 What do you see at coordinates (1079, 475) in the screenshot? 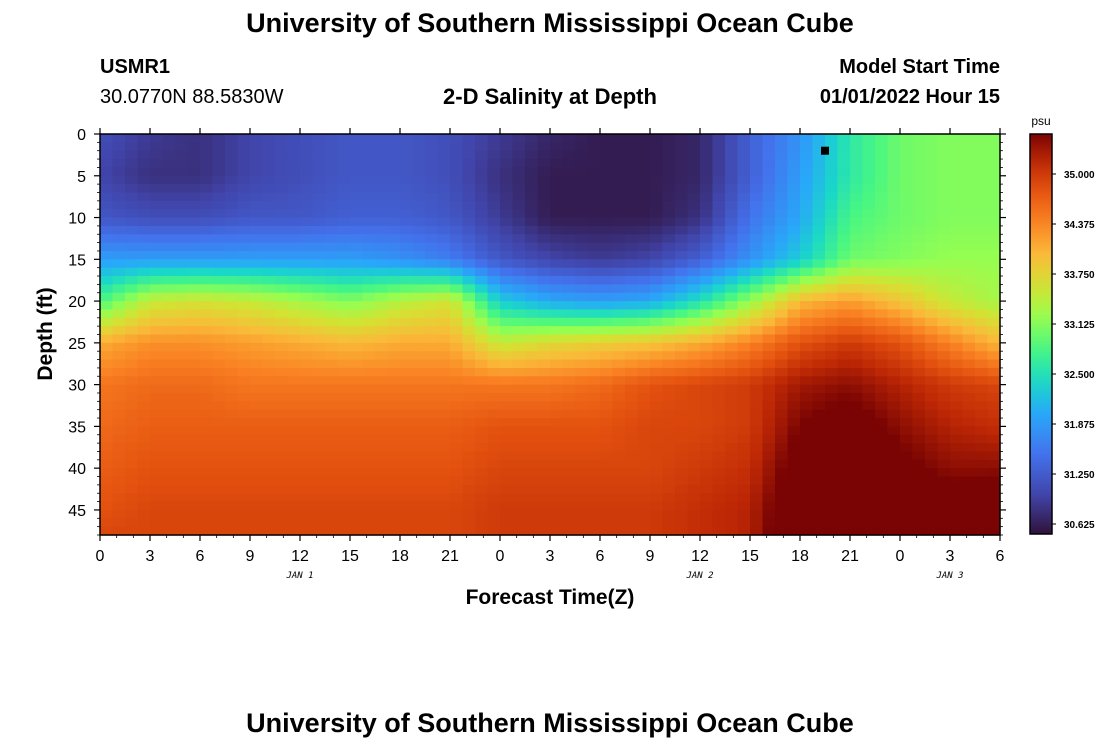
I see `colorbar-tick-label: 31.250` at bounding box center [1079, 475].